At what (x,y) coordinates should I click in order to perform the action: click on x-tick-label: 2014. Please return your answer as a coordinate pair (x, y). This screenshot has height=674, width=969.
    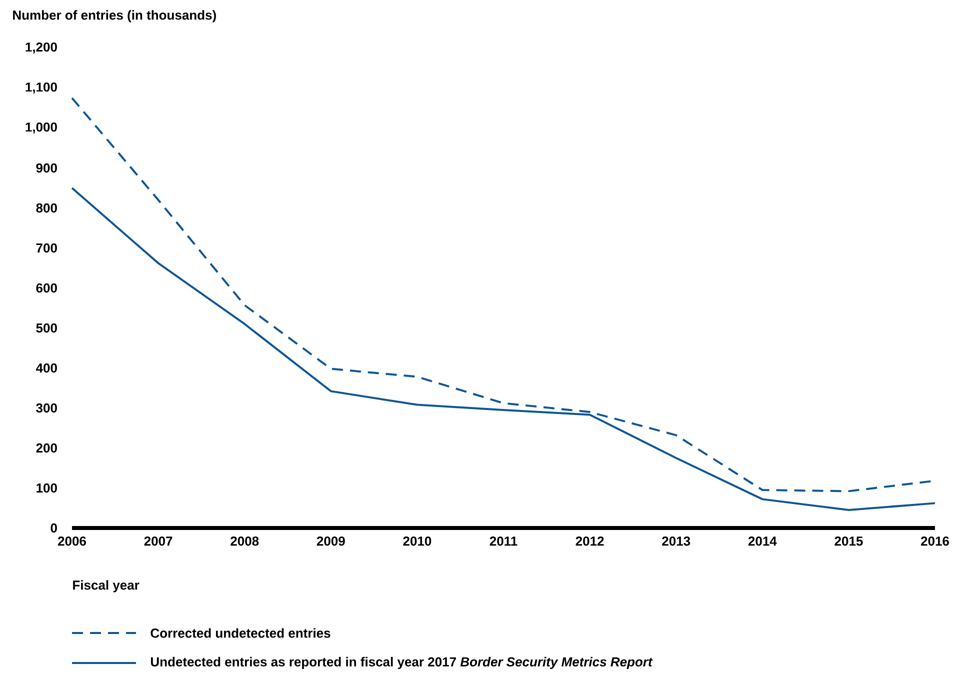
    Looking at the image, I should click on (762, 541).